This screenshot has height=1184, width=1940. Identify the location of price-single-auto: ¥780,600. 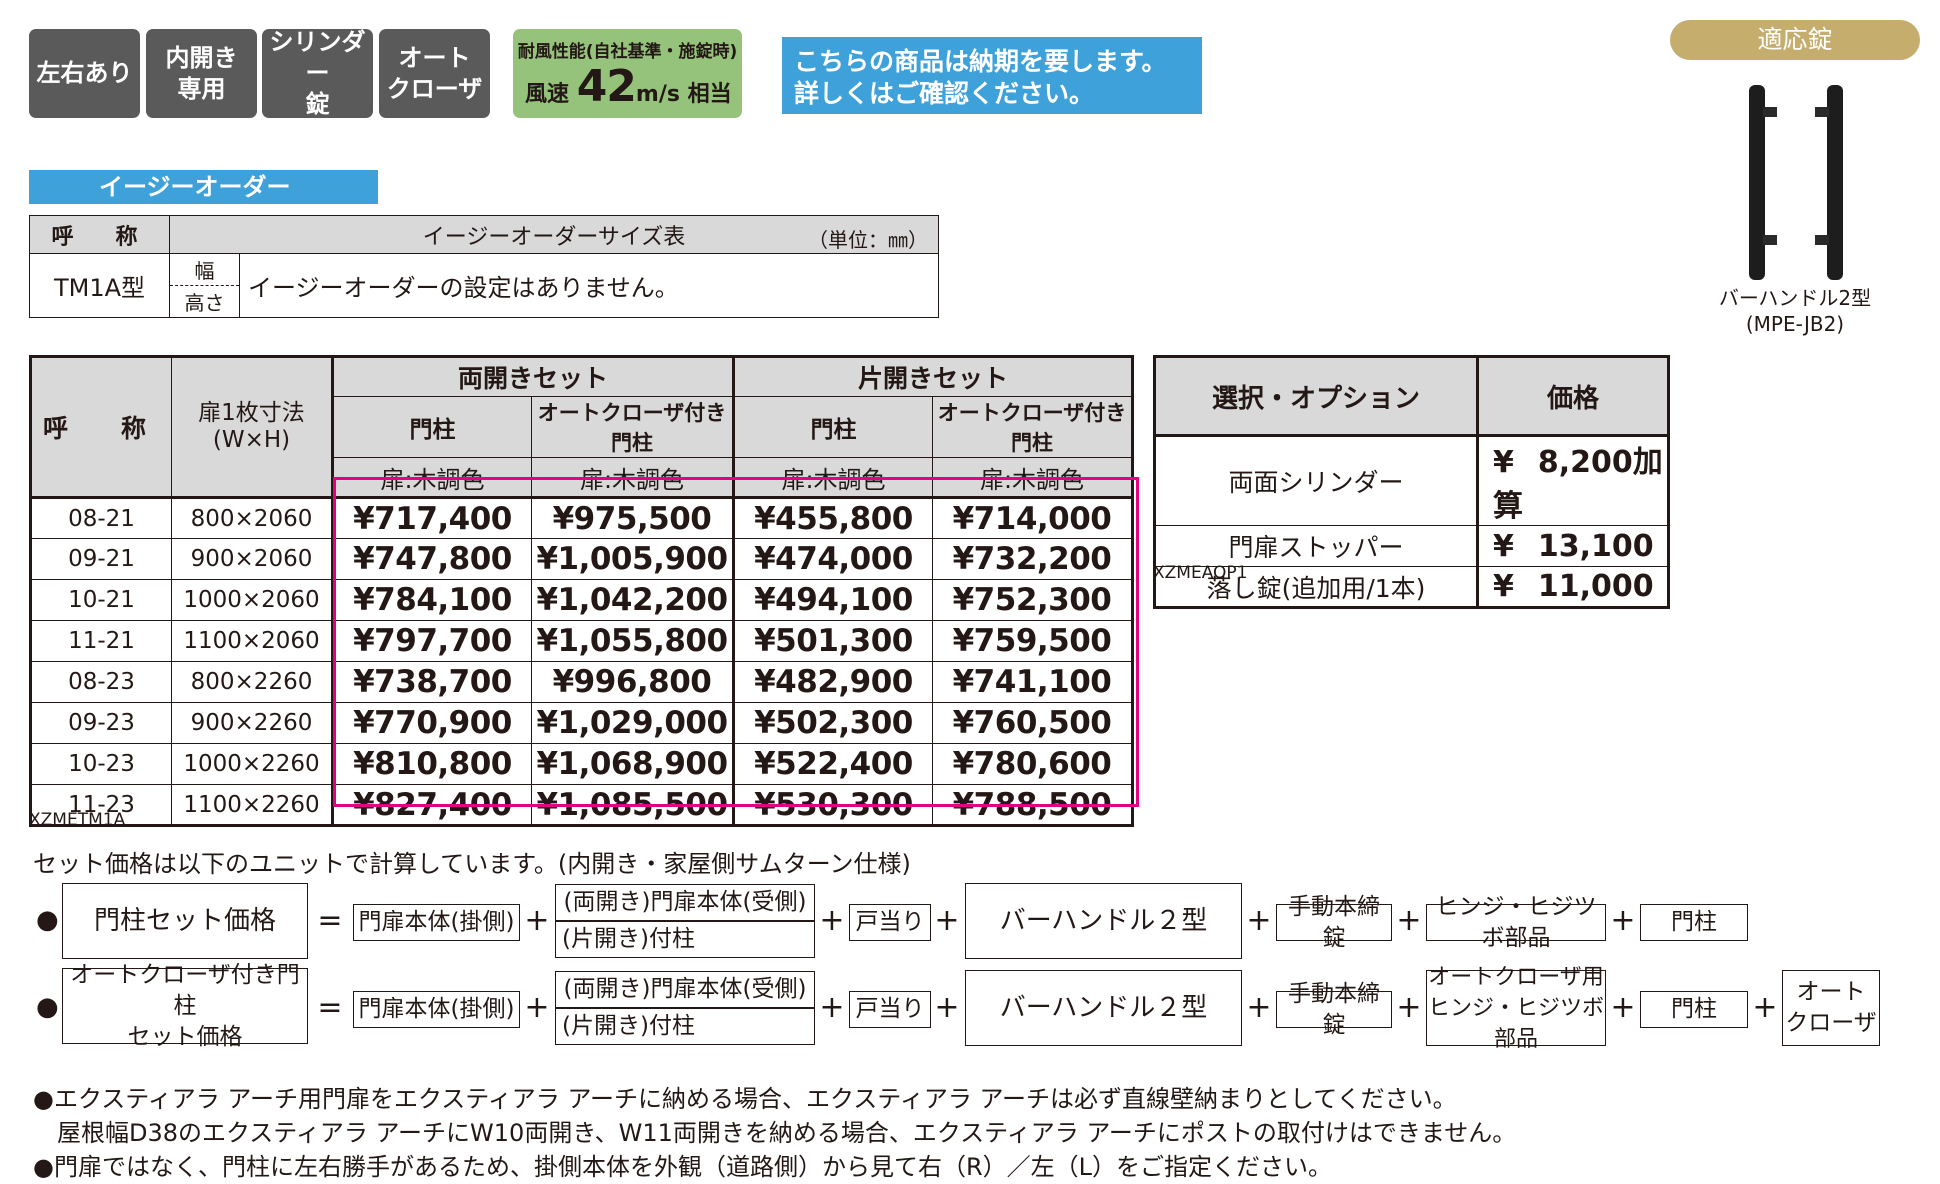
(1032, 764).